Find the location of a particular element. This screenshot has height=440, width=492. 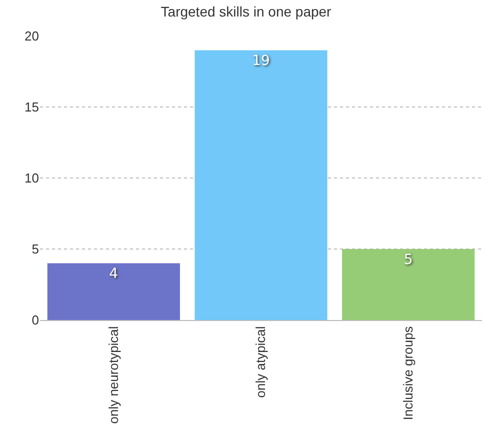

chart-title: Targeted skills in one paper is located at coordinates (246, 11).